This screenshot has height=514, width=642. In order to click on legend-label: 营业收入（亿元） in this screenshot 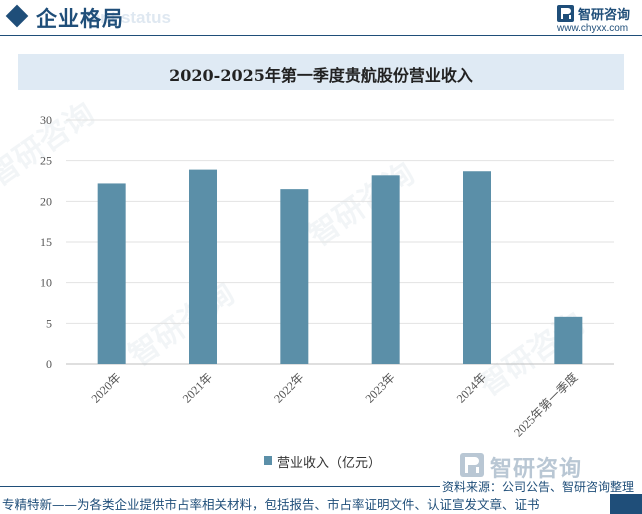, I will do `click(329, 463)`.